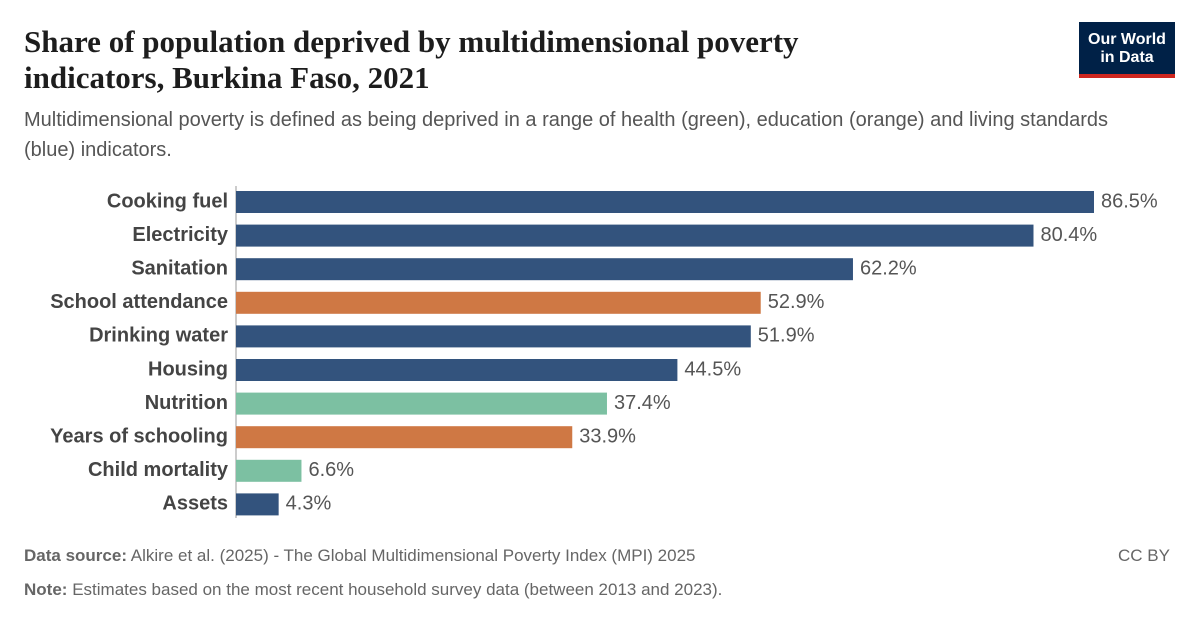  Describe the element at coordinates (180, 235) in the screenshot. I see `category-label: Electricity` at that location.